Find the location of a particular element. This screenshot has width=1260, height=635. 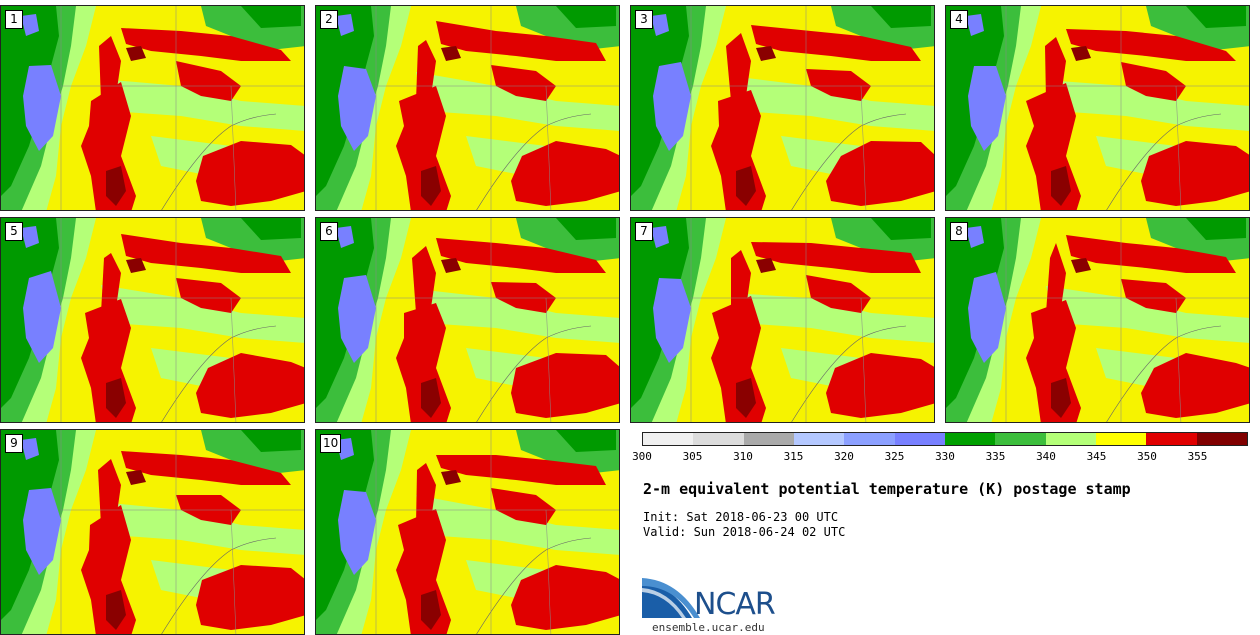

panel-number: 5 is located at coordinates (14, 231).